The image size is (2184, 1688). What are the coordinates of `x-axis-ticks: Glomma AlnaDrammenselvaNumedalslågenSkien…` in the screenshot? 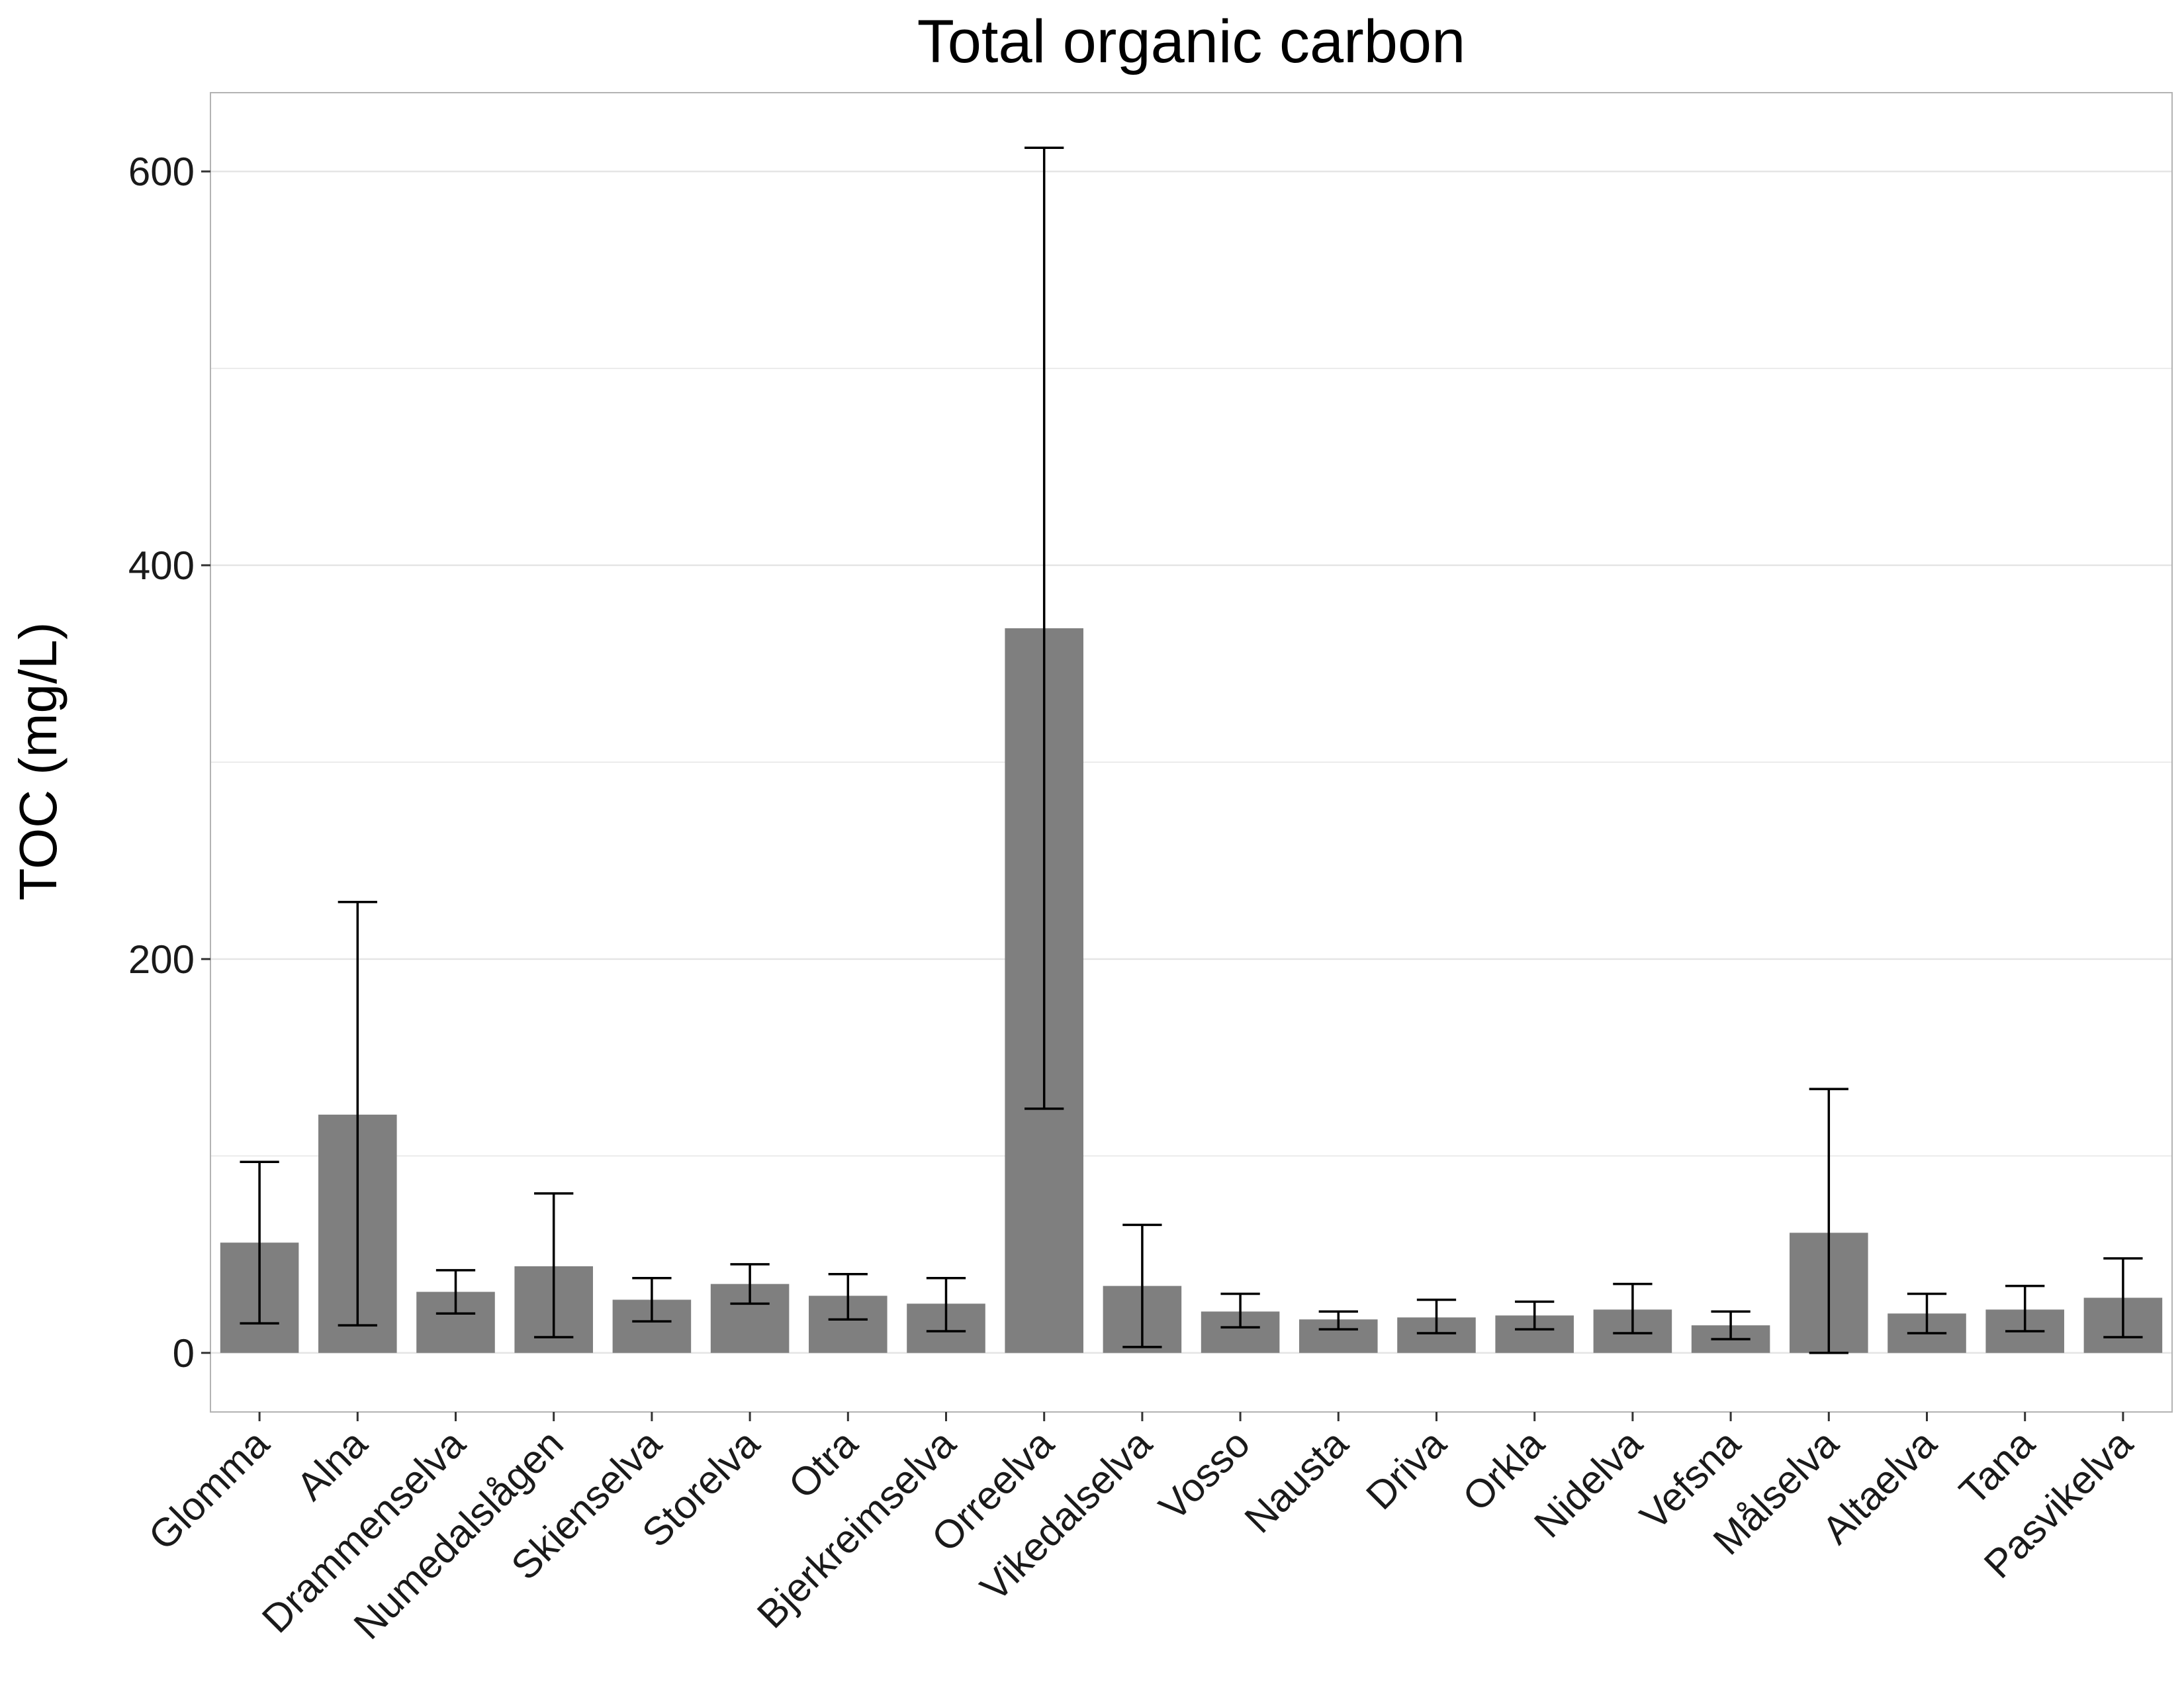 It's located at (1141, 1530).